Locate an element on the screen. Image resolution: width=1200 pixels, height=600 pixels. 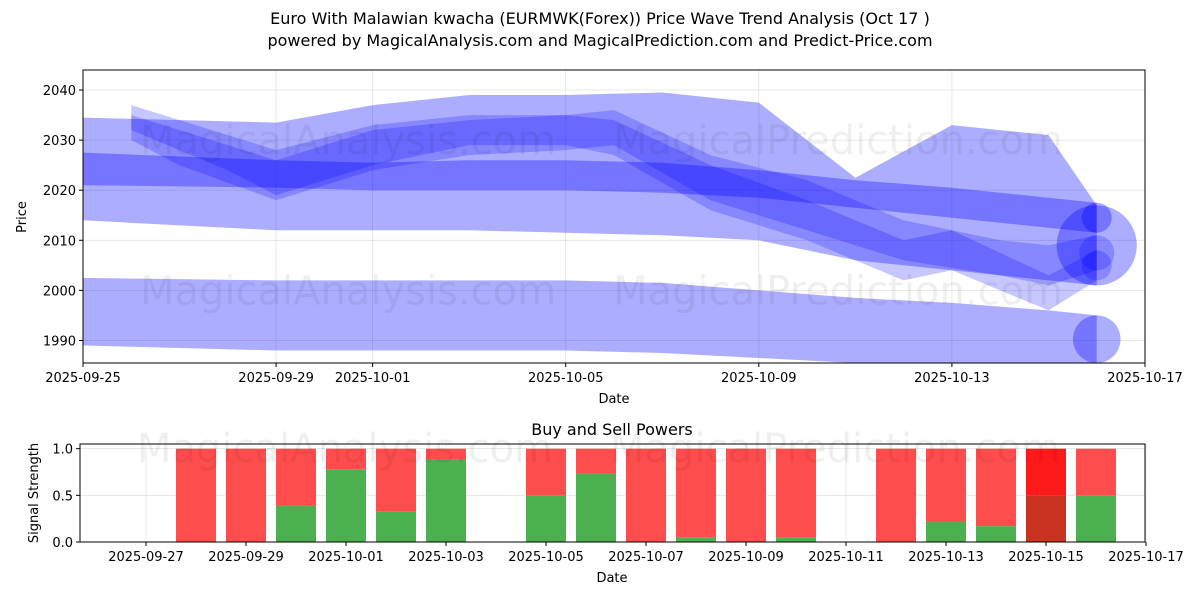
x-tick-label: 2025-09-25 is located at coordinates (83, 378).